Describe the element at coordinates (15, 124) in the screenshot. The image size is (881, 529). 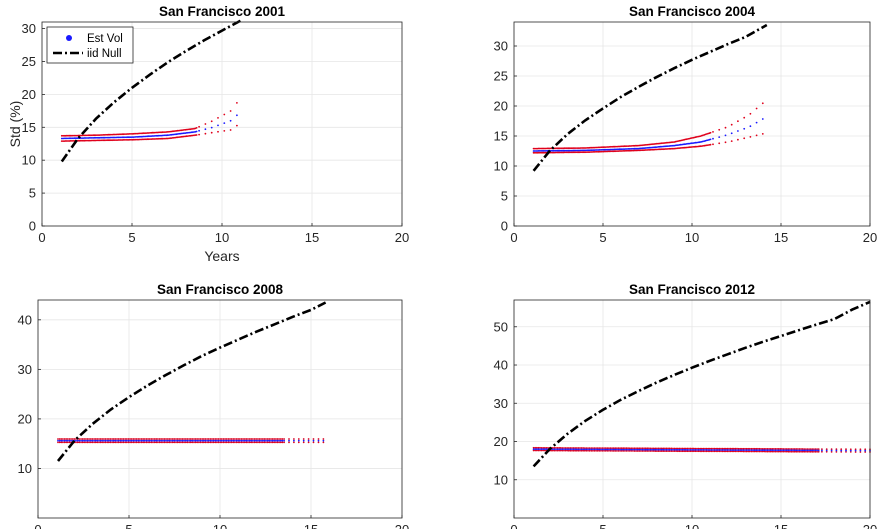
I see `y-axis-label: Std (%)` at that location.